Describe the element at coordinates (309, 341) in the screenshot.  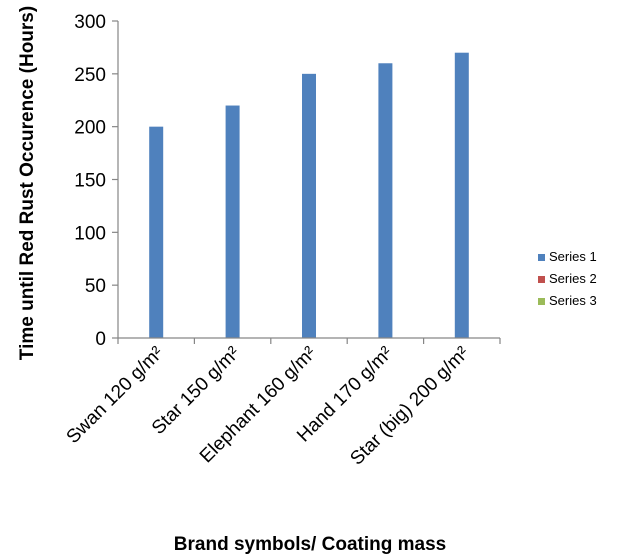
I see `x-axis-ticks` at that location.